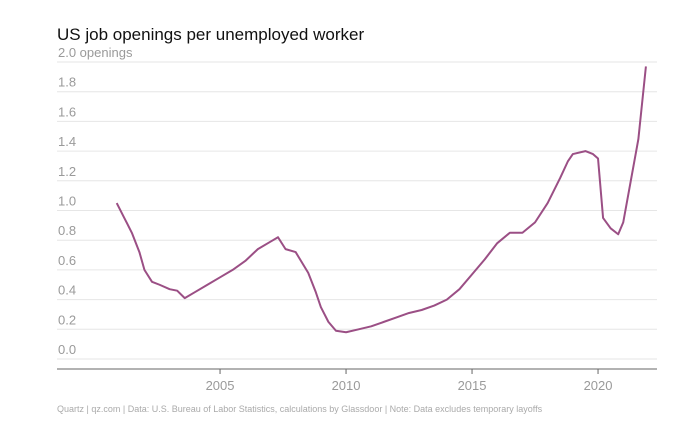 The height and width of the screenshot is (446, 677). What do you see at coordinates (67, 319) in the screenshot?
I see `y-tick-label: 0.2` at bounding box center [67, 319].